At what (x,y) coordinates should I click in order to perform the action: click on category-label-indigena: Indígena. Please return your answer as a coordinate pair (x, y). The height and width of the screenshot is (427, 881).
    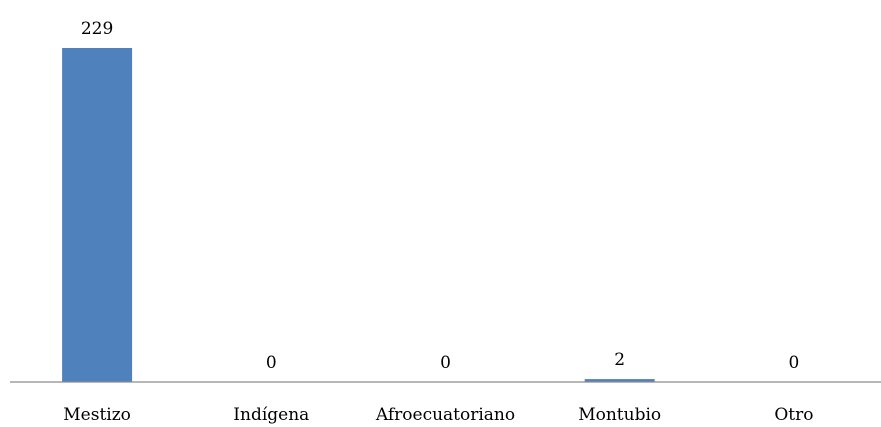
    Looking at the image, I should click on (271, 415).